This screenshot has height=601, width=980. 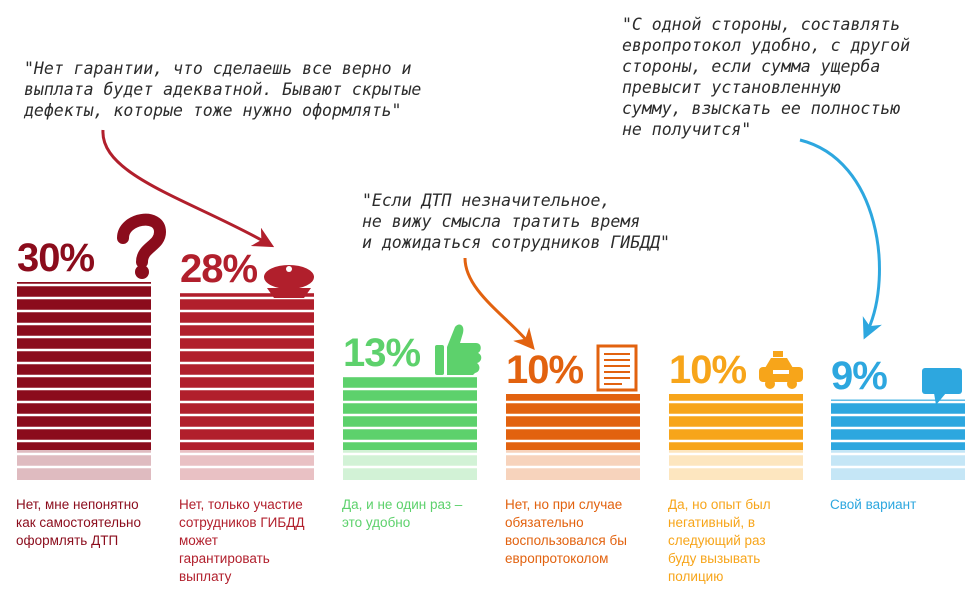 What do you see at coordinates (289, 281) in the screenshot?
I see `police-cap-icon` at bounding box center [289, 281].